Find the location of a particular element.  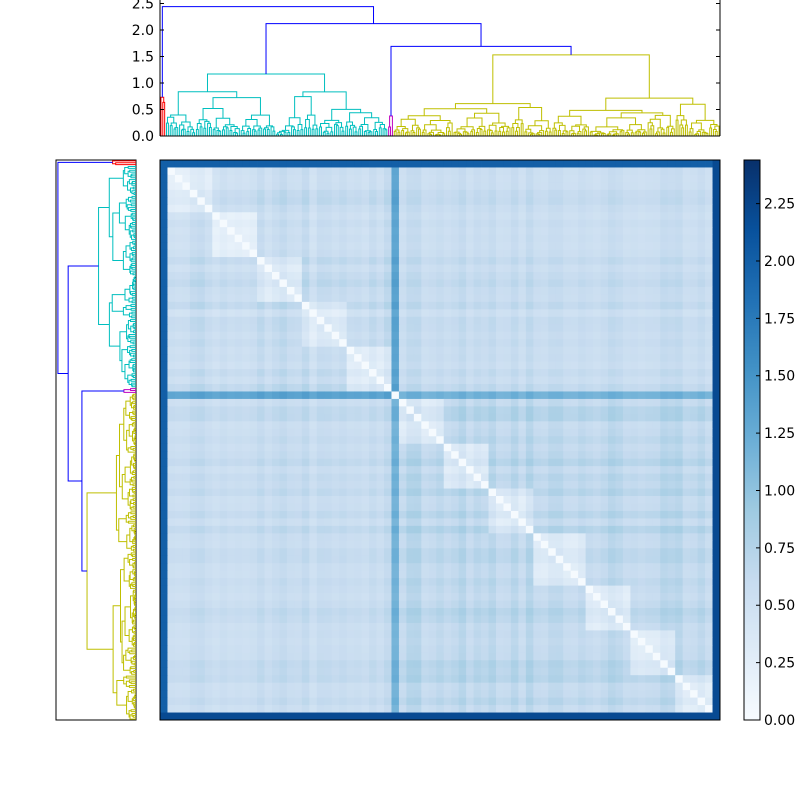

top-dendrogram-link is located at coordinates (380, 131).